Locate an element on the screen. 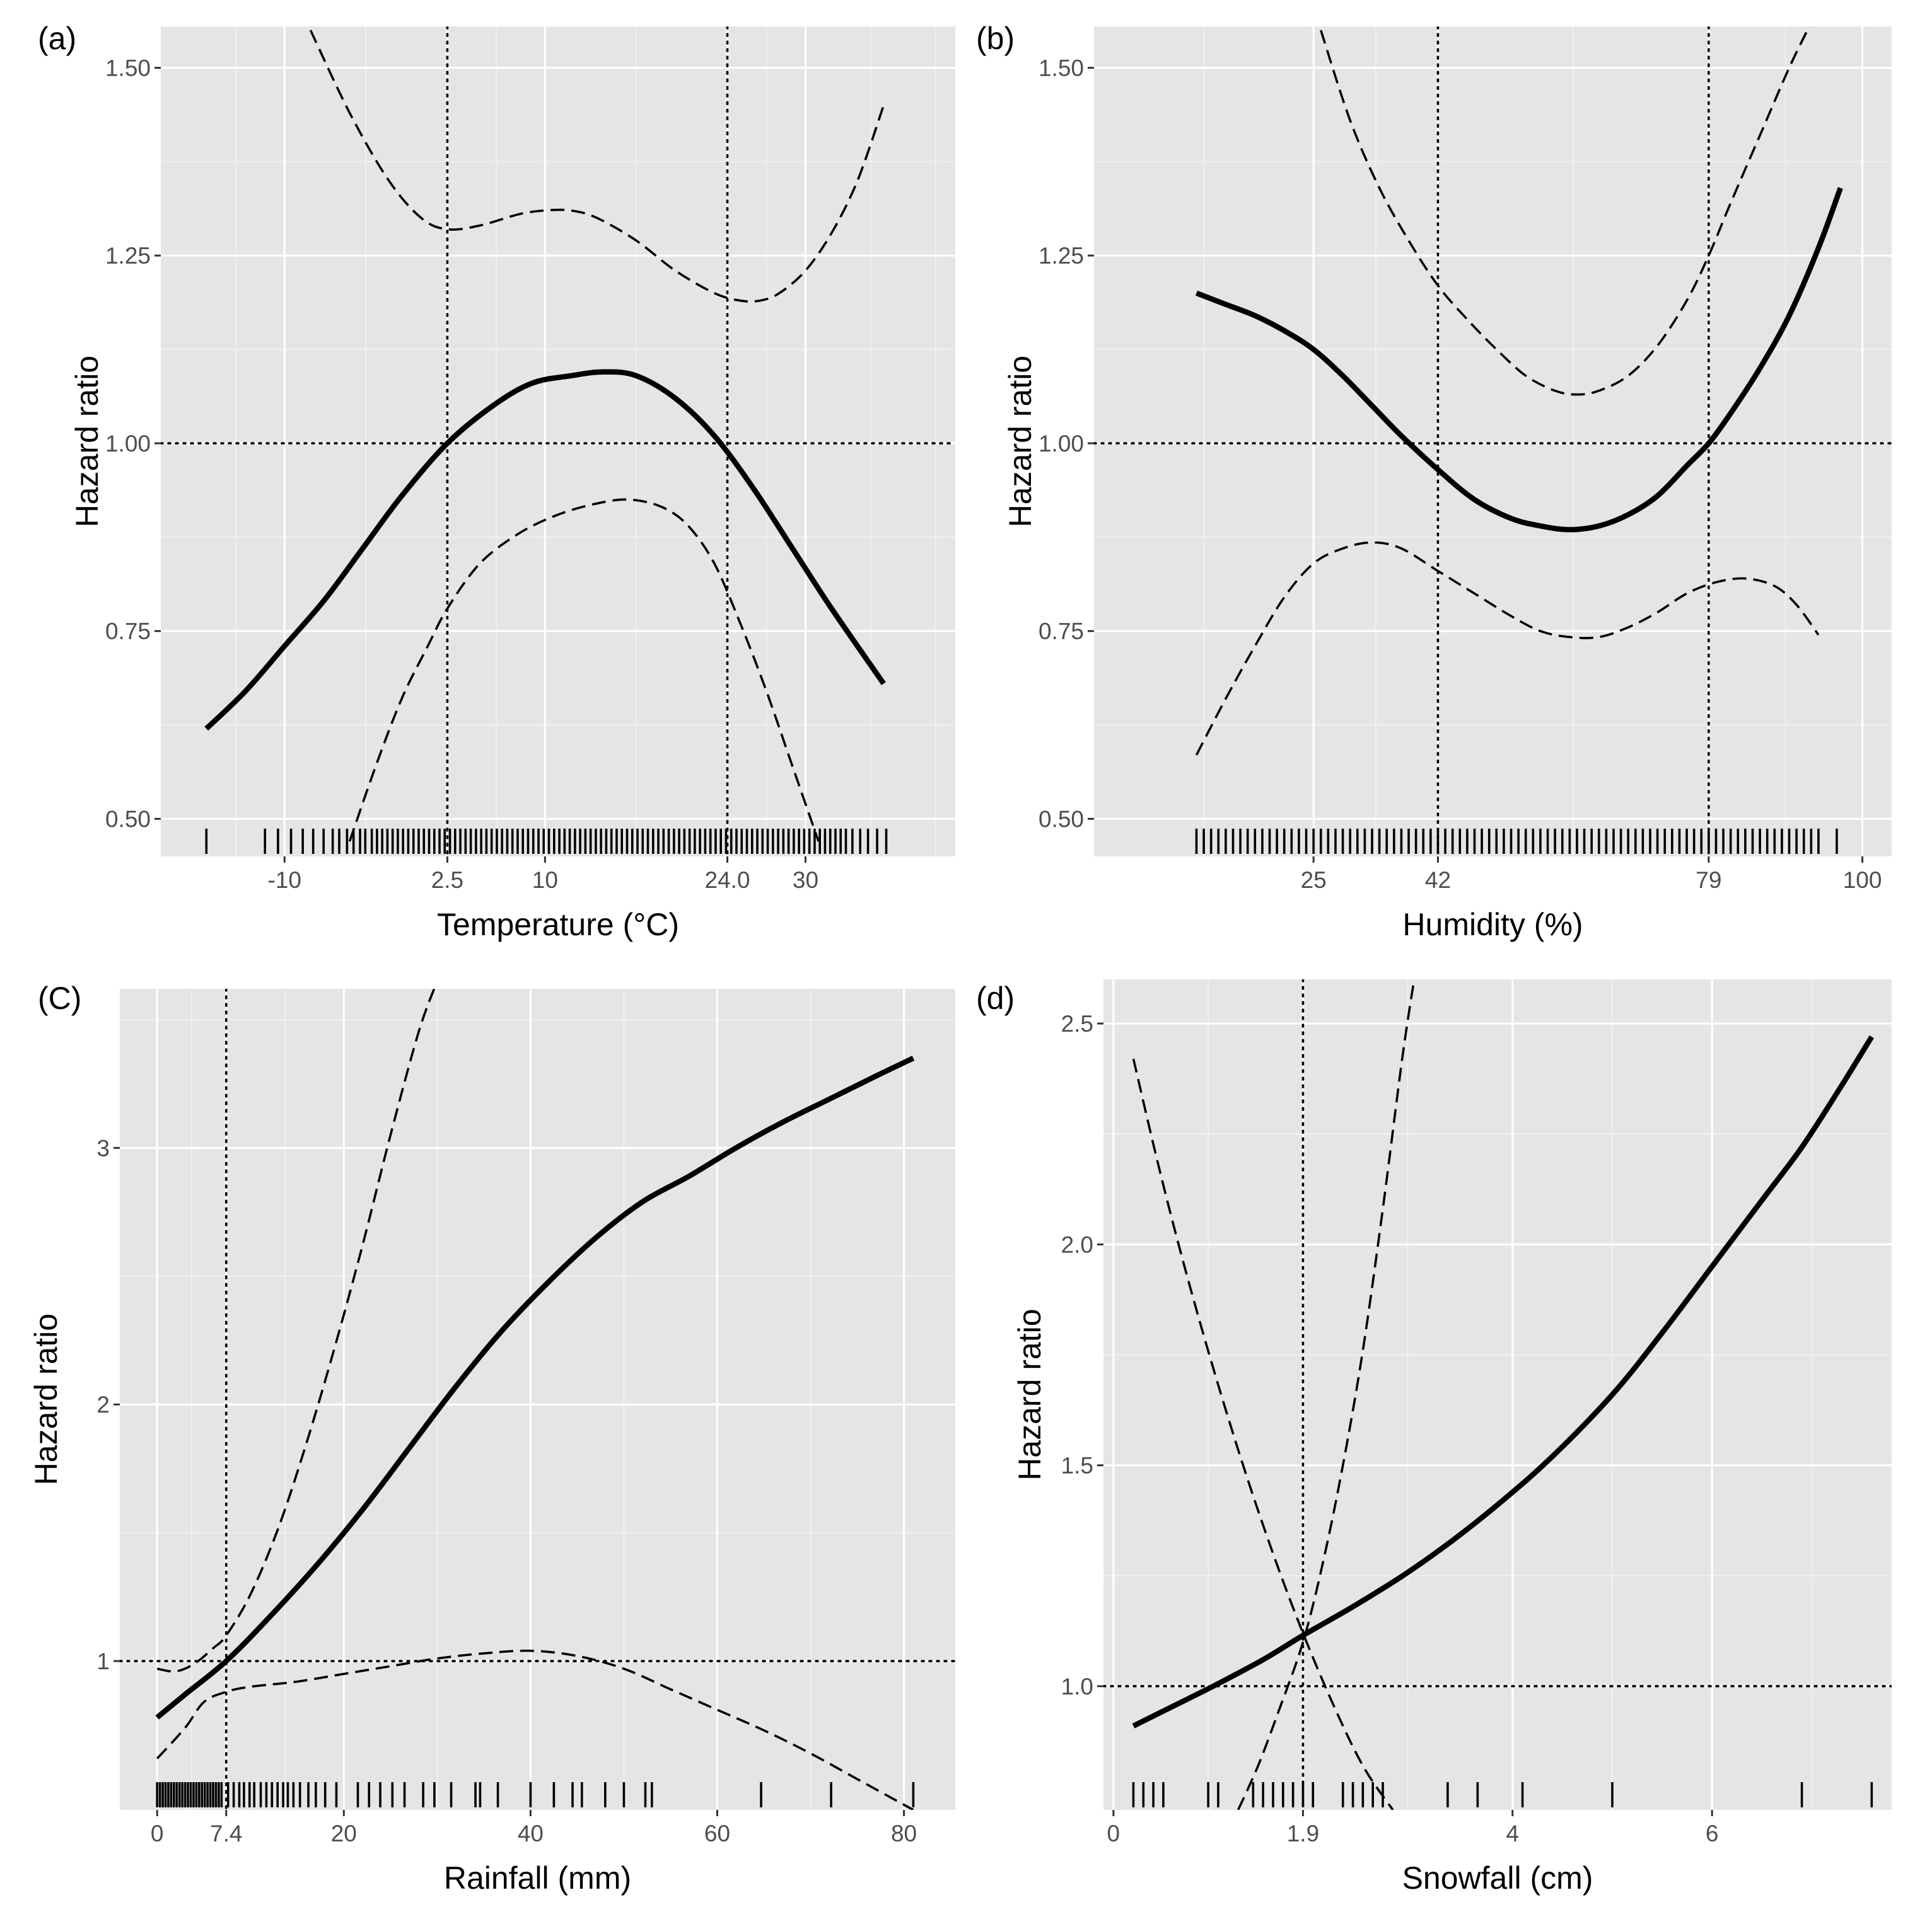  x-tick-label: 25 is located at coordinates (1314, 880).